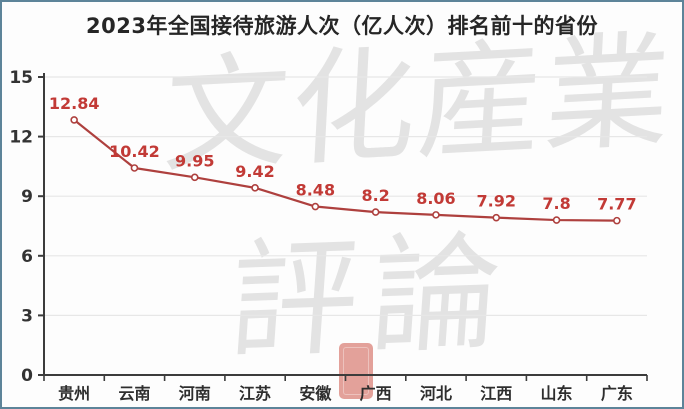 This screenshot has width=684, height=409. What do you see at coordinates (21, 78) in the screenshot?
I see `y-axis-label: 15` at bounding box center [21, 78].